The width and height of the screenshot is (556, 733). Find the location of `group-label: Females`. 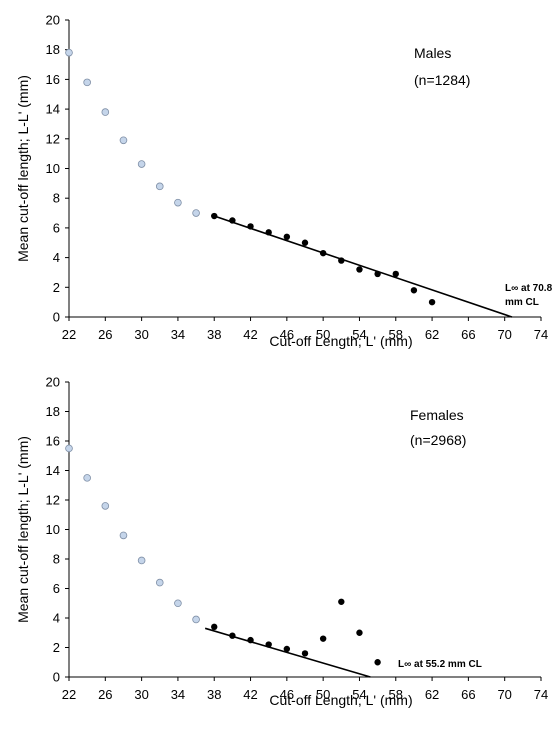

group-label: Females is located at coordinates (437, 415).